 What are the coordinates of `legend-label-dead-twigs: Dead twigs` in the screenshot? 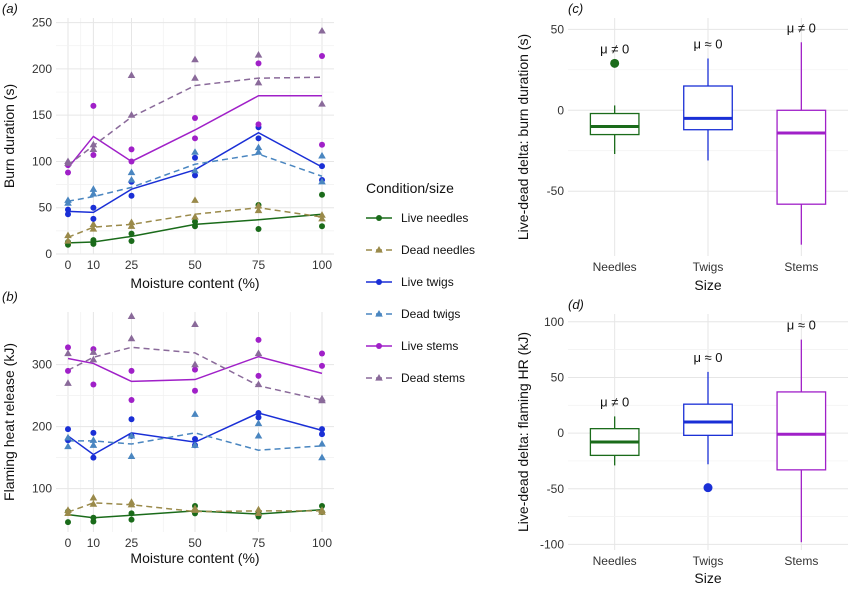 It's located at (430, 314).